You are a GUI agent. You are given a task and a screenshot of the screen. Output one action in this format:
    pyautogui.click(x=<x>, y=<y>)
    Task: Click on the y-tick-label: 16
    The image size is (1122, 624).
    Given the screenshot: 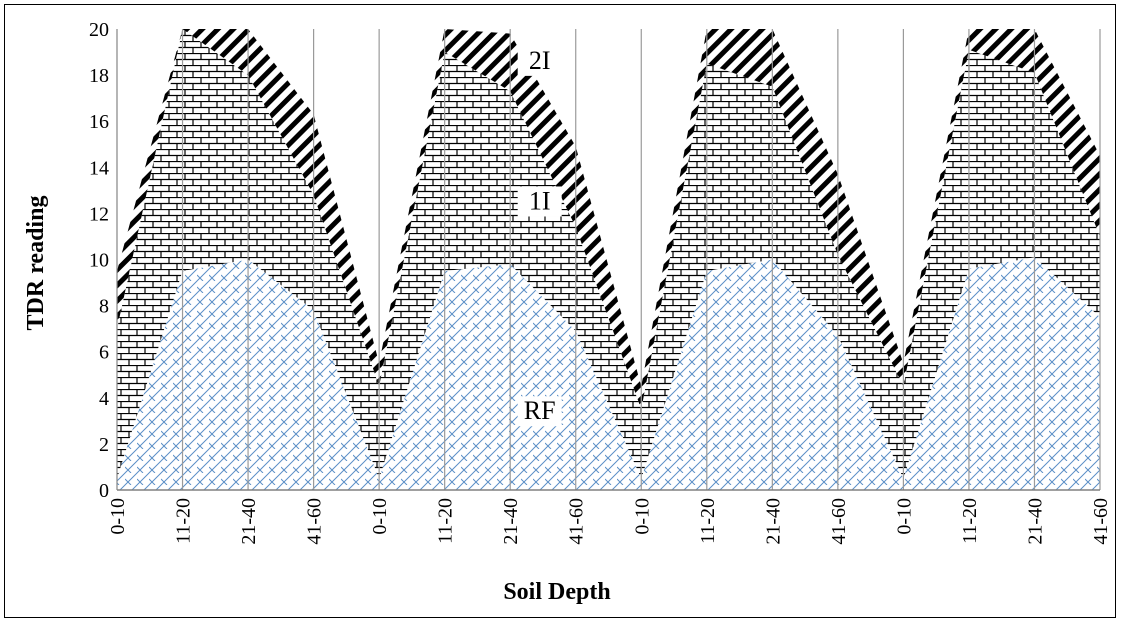 What is the action you would take?
    pyautogui.click(x=99, y=122)
    